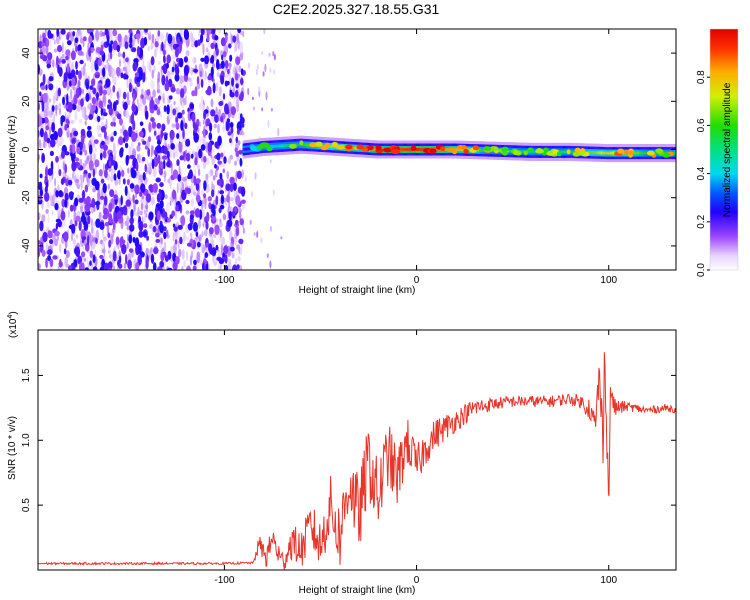  What do you see at coordinates (701, 77) in the screenshot?
I see `colorbar-tick-label: 0.8` at bounding box center [701, 77].